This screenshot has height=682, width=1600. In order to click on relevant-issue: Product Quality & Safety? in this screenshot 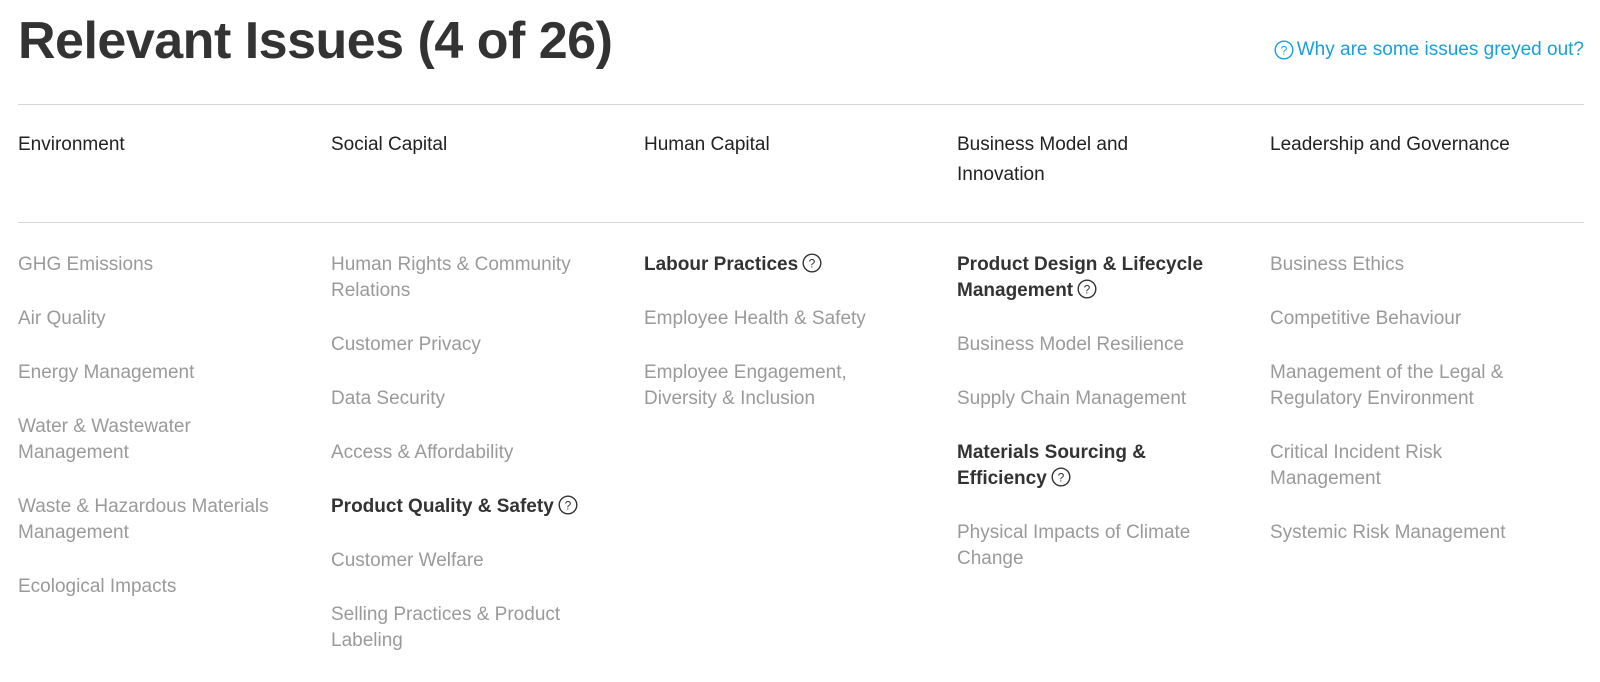, I will do `click(466, 507)`.